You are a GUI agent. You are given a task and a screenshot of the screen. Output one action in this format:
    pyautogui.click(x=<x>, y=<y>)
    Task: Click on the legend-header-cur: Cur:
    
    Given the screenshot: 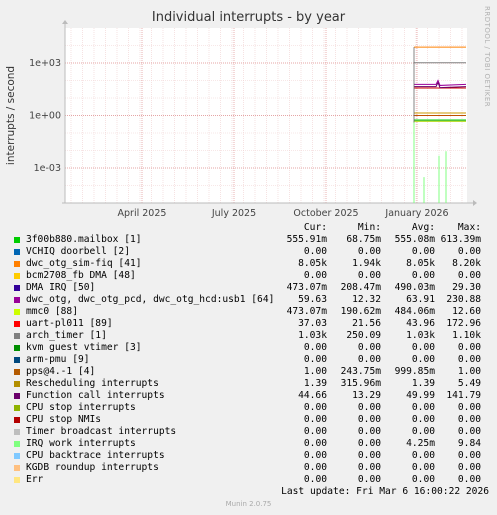 What is the action you would take?
    pyautogui.click(x=315, y=227)
    